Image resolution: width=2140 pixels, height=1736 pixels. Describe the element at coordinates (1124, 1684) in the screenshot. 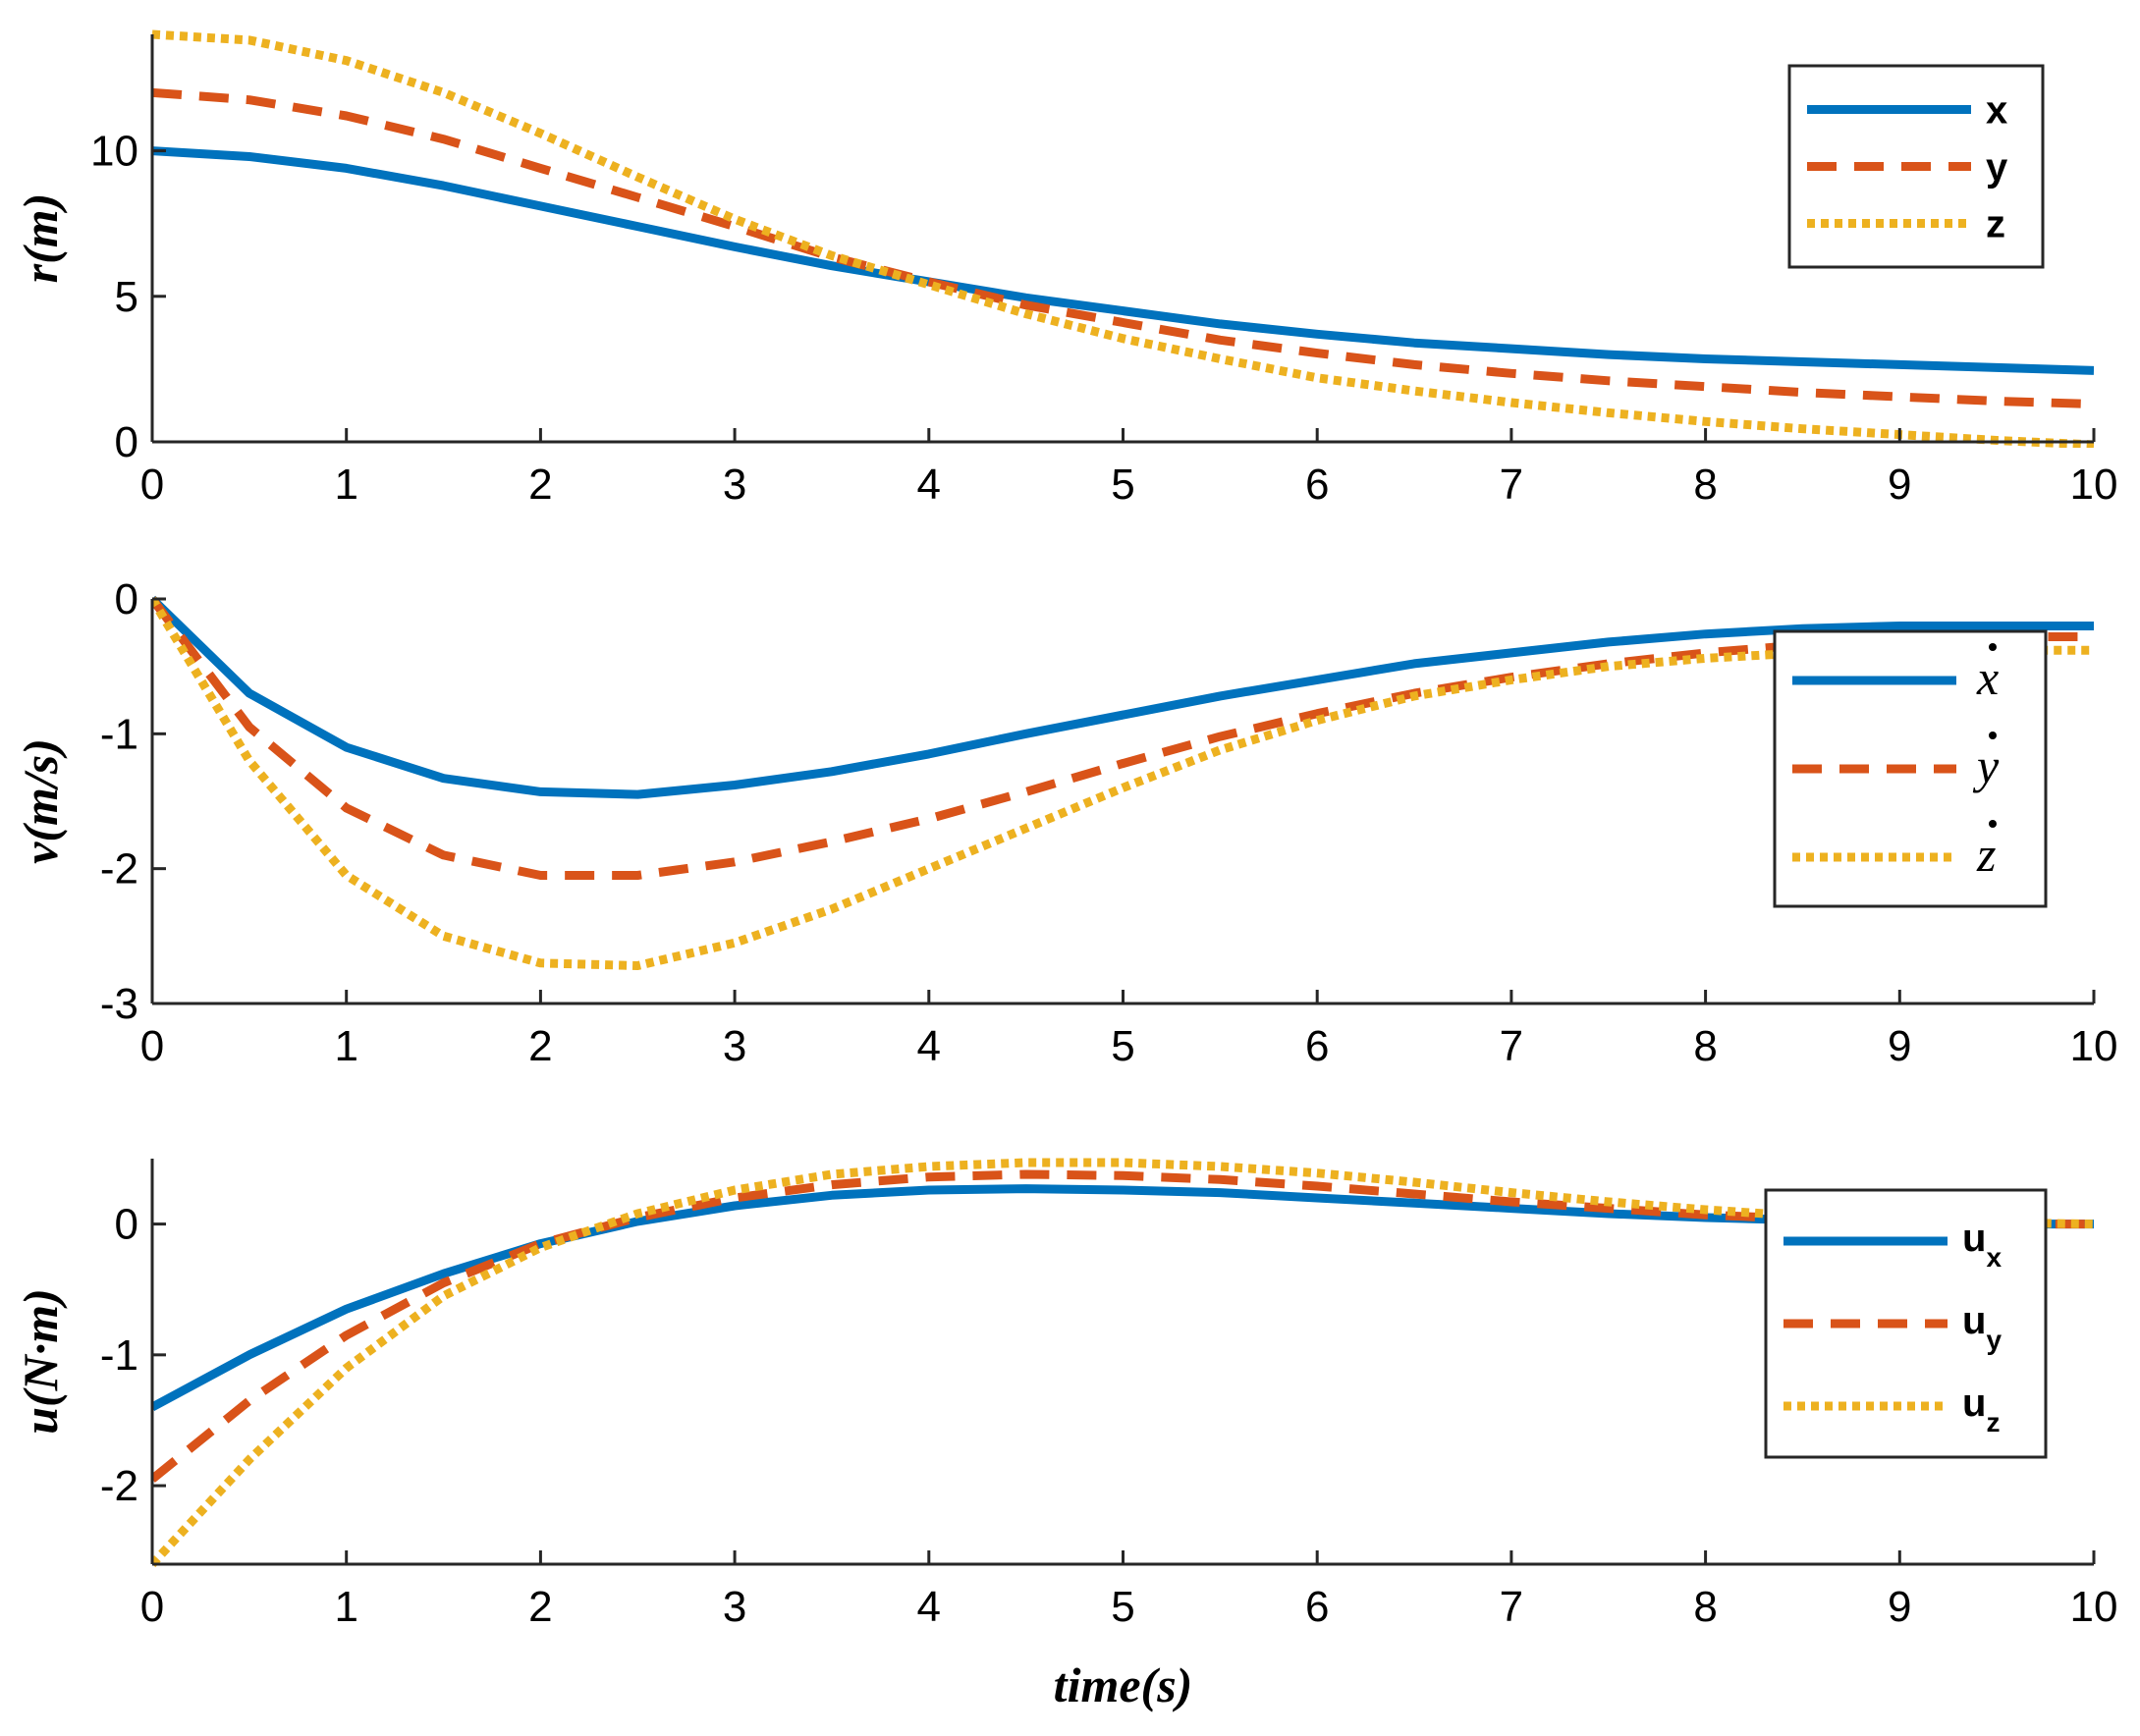

I see `x-axis-label: time(s)` at that location.